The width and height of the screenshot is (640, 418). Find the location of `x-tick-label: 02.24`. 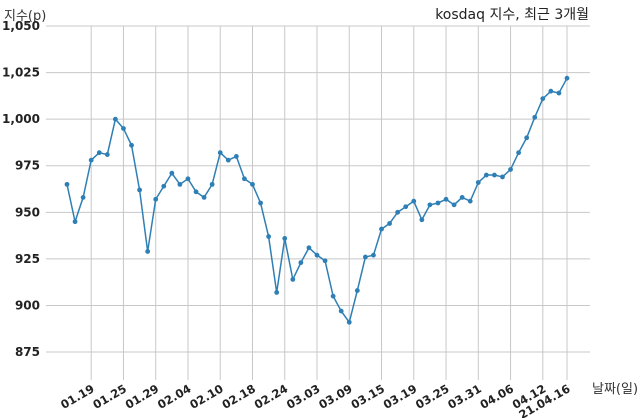

x-tick-label: 02.24 is located at coordinates (271, 396).